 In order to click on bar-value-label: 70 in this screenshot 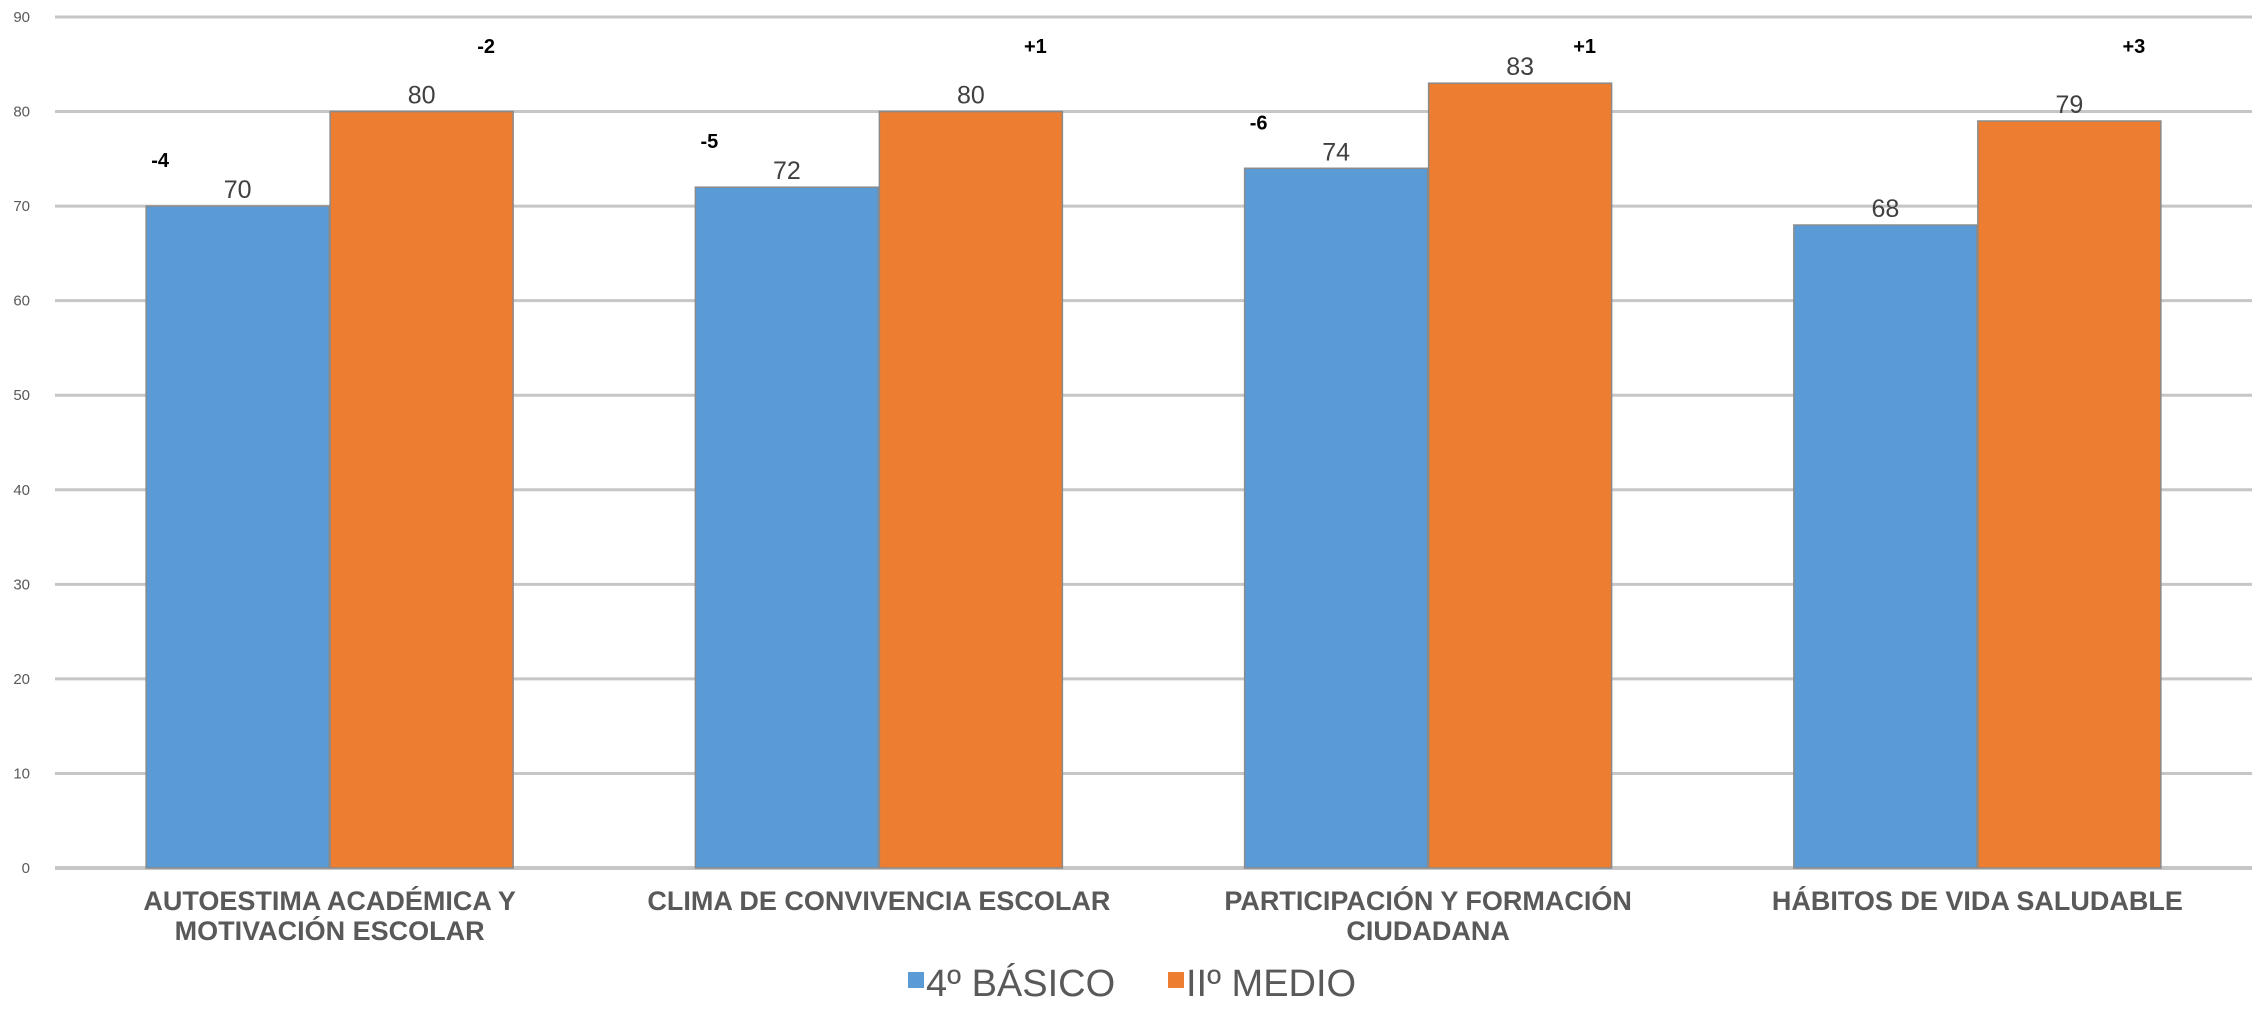, I will do `click(238, 190)`.